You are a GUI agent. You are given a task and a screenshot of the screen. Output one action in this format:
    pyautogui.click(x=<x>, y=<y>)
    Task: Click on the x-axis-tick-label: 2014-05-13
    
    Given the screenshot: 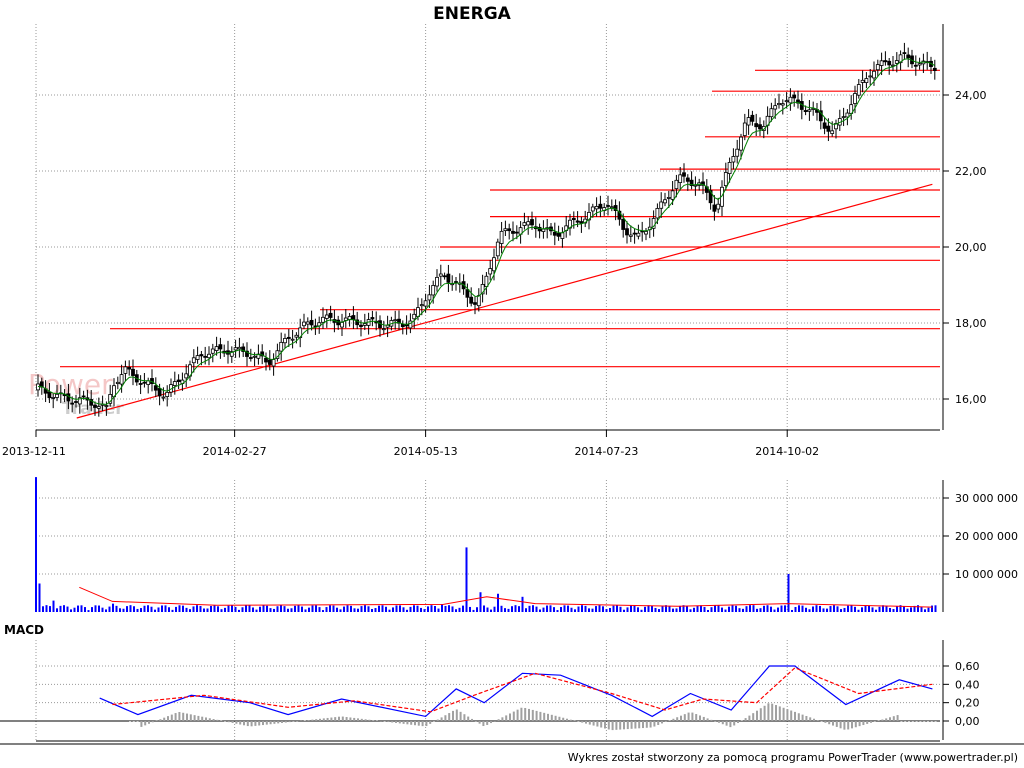 What is the action you would take?
    pyautogui.click(x=426, y=451)
    